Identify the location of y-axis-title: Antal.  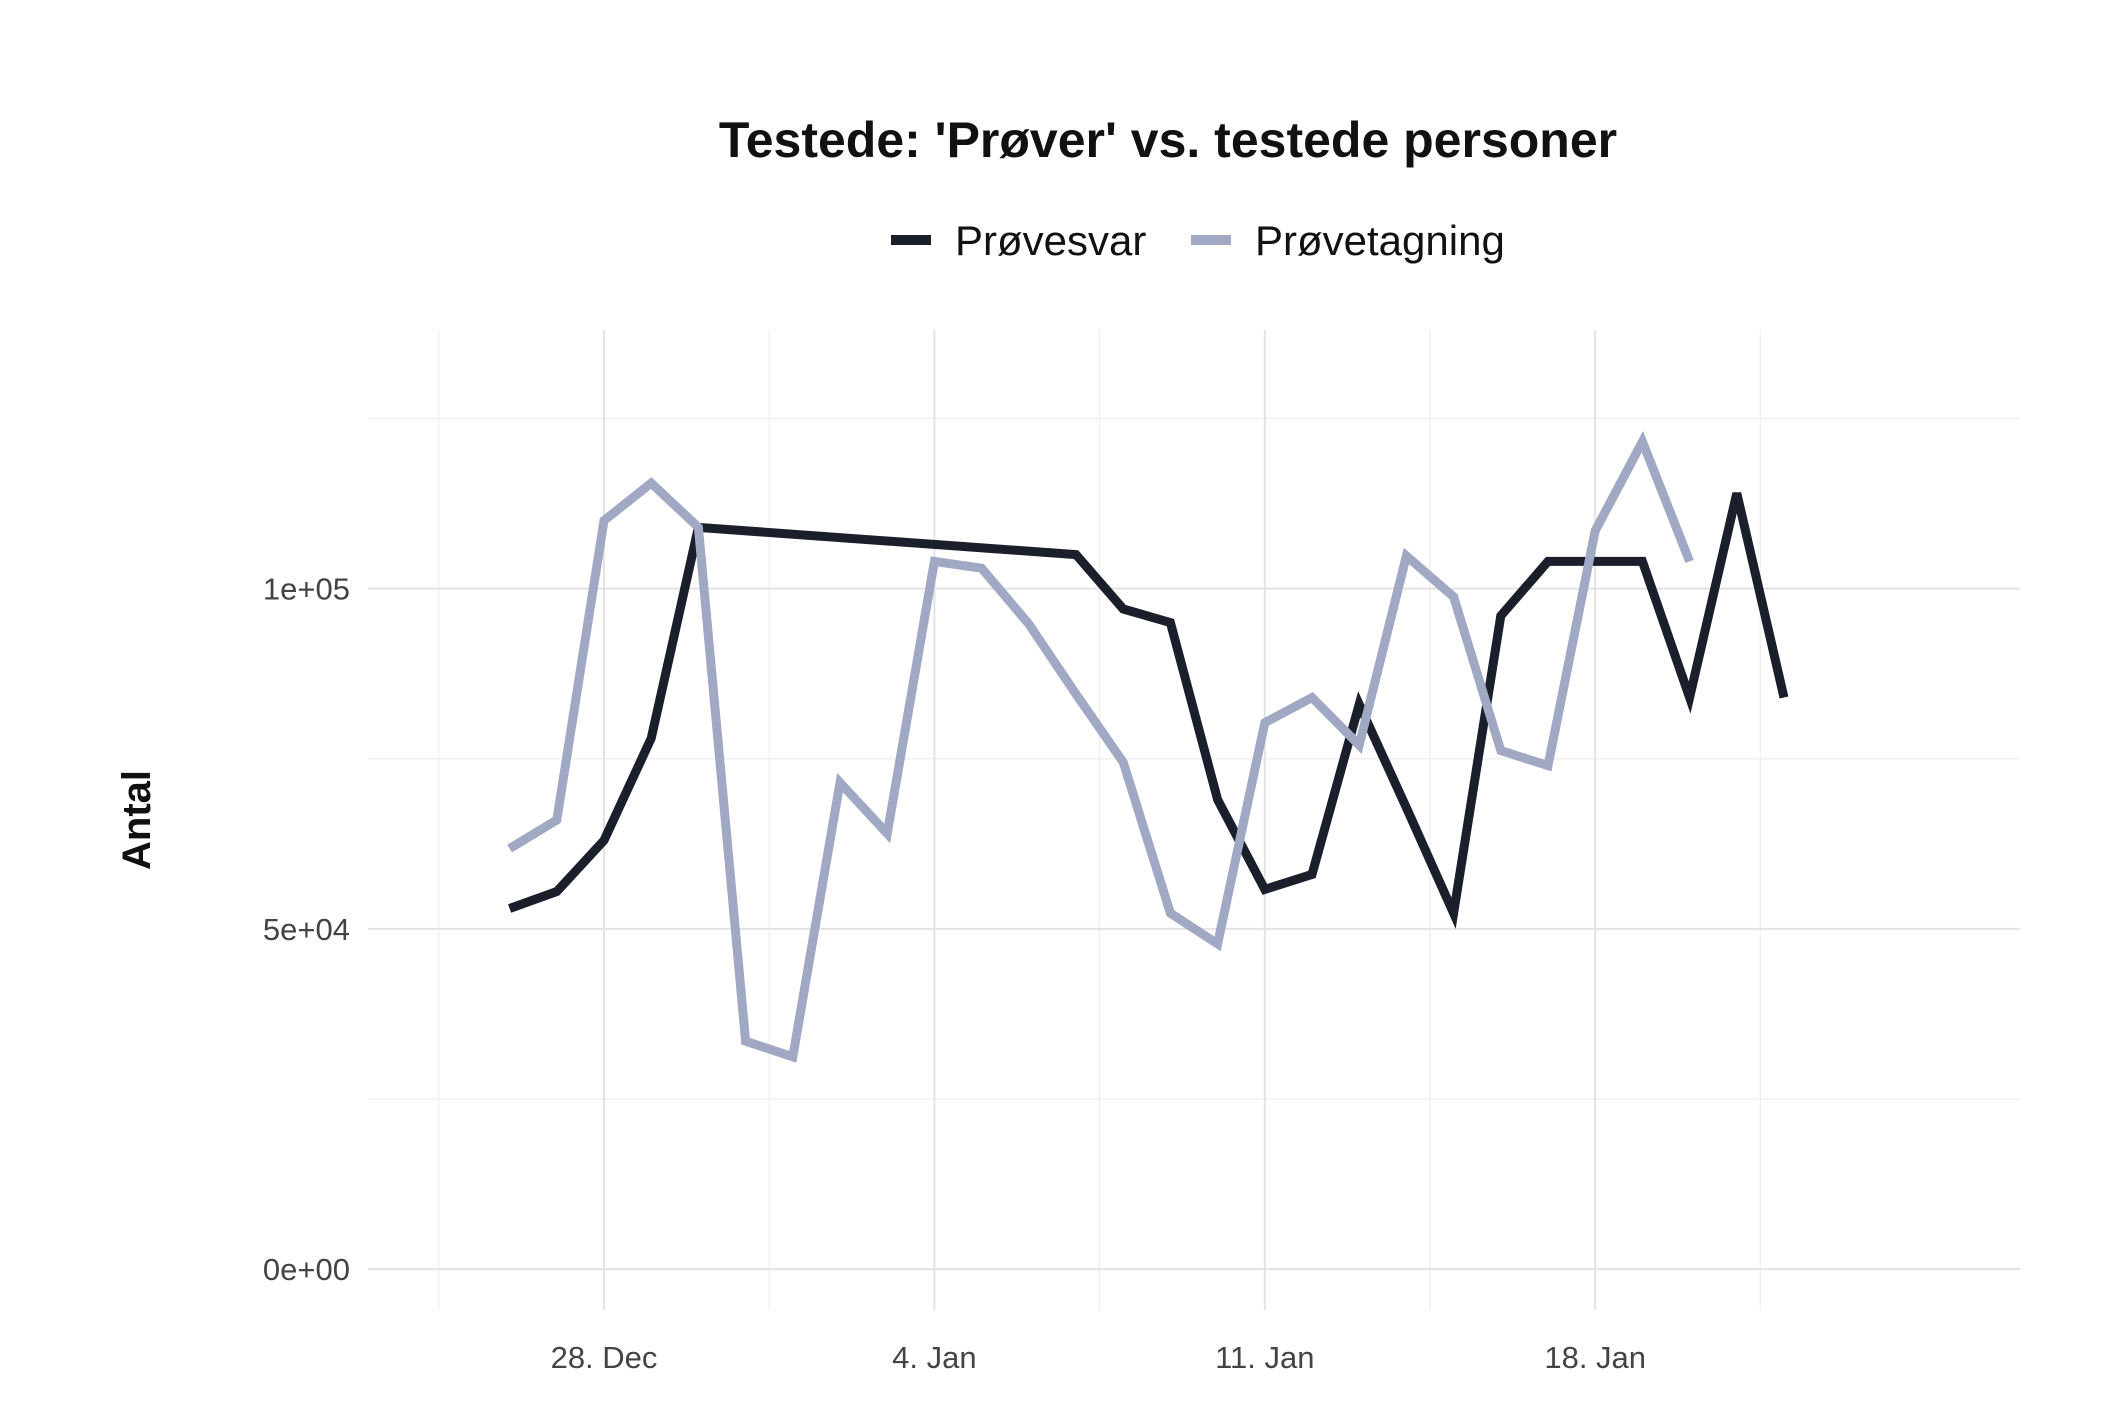
(137, 820).